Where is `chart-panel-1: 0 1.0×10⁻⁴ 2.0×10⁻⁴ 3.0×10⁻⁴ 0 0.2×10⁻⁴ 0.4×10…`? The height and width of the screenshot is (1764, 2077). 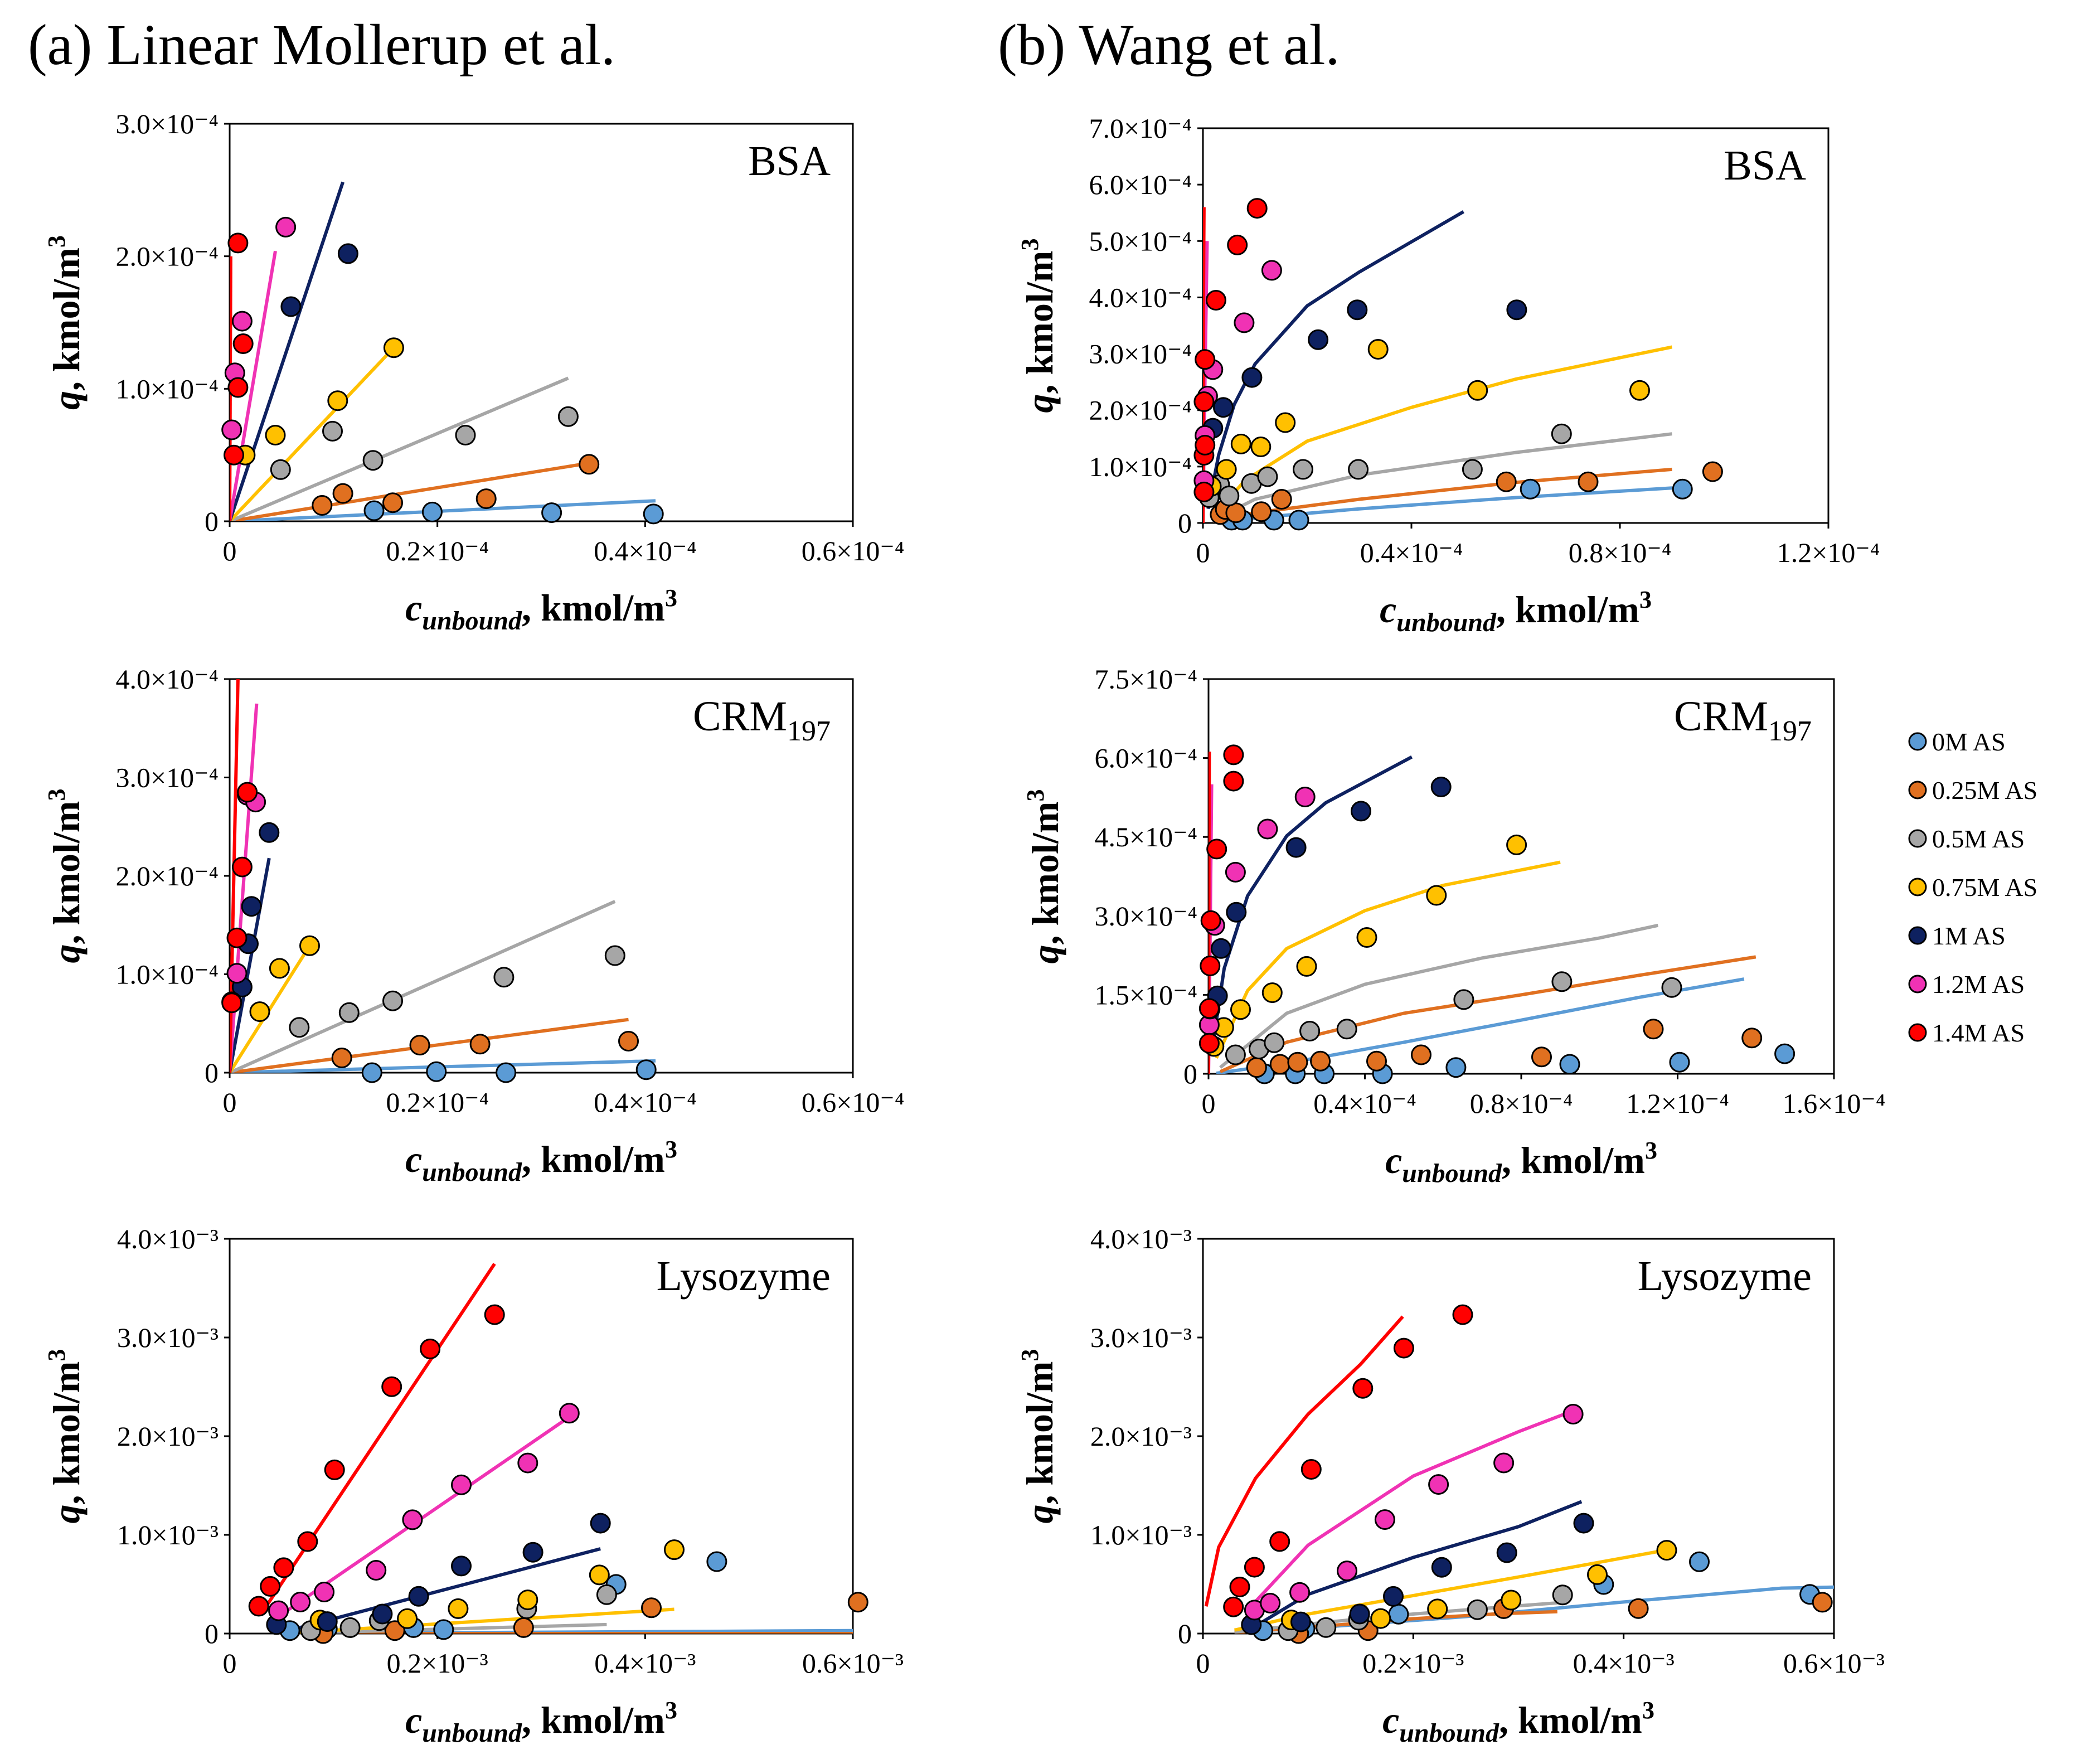 chart-panel-1: 0 1.0×10⁻⁴ 2.0×10⁻⁴ 3.0×10⁻⁴ 0 0.2×10⁻⁴ 0.4×10… is located at coordinates (473, 372).